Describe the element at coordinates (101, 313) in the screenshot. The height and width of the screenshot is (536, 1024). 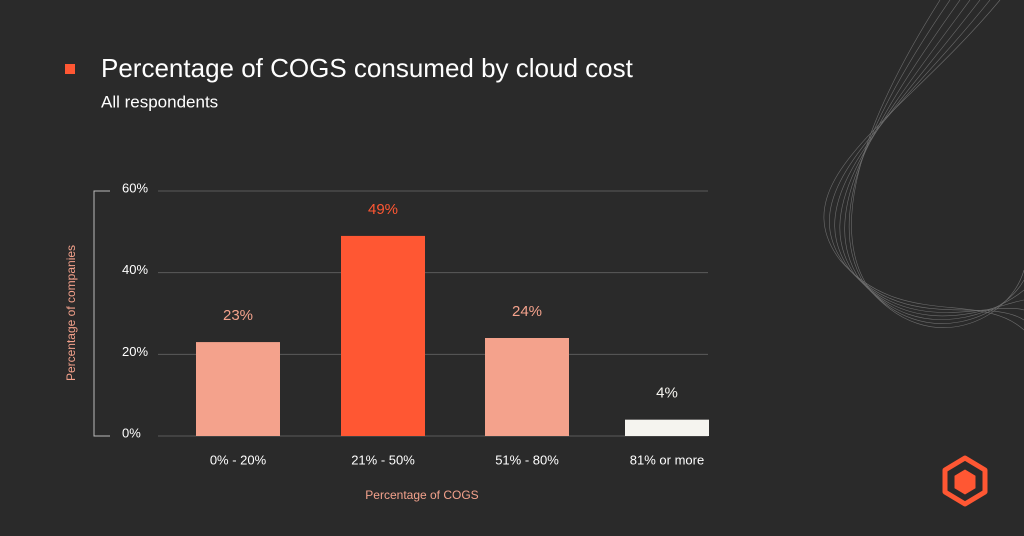
I see `y-axis-bracket` at that location.